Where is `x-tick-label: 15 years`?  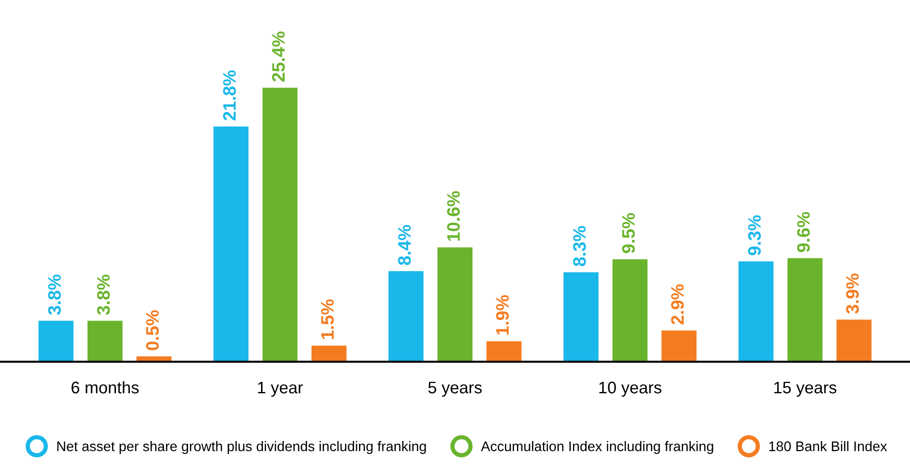 x-tick-label: 15 years is located at coordinates (805, 389).